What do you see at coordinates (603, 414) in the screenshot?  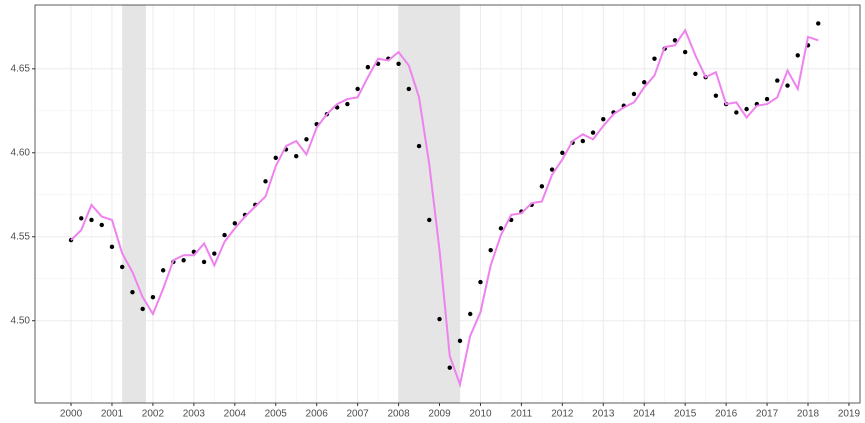 I see `x-tick-label: 2013` at bounding box center [603, 414].